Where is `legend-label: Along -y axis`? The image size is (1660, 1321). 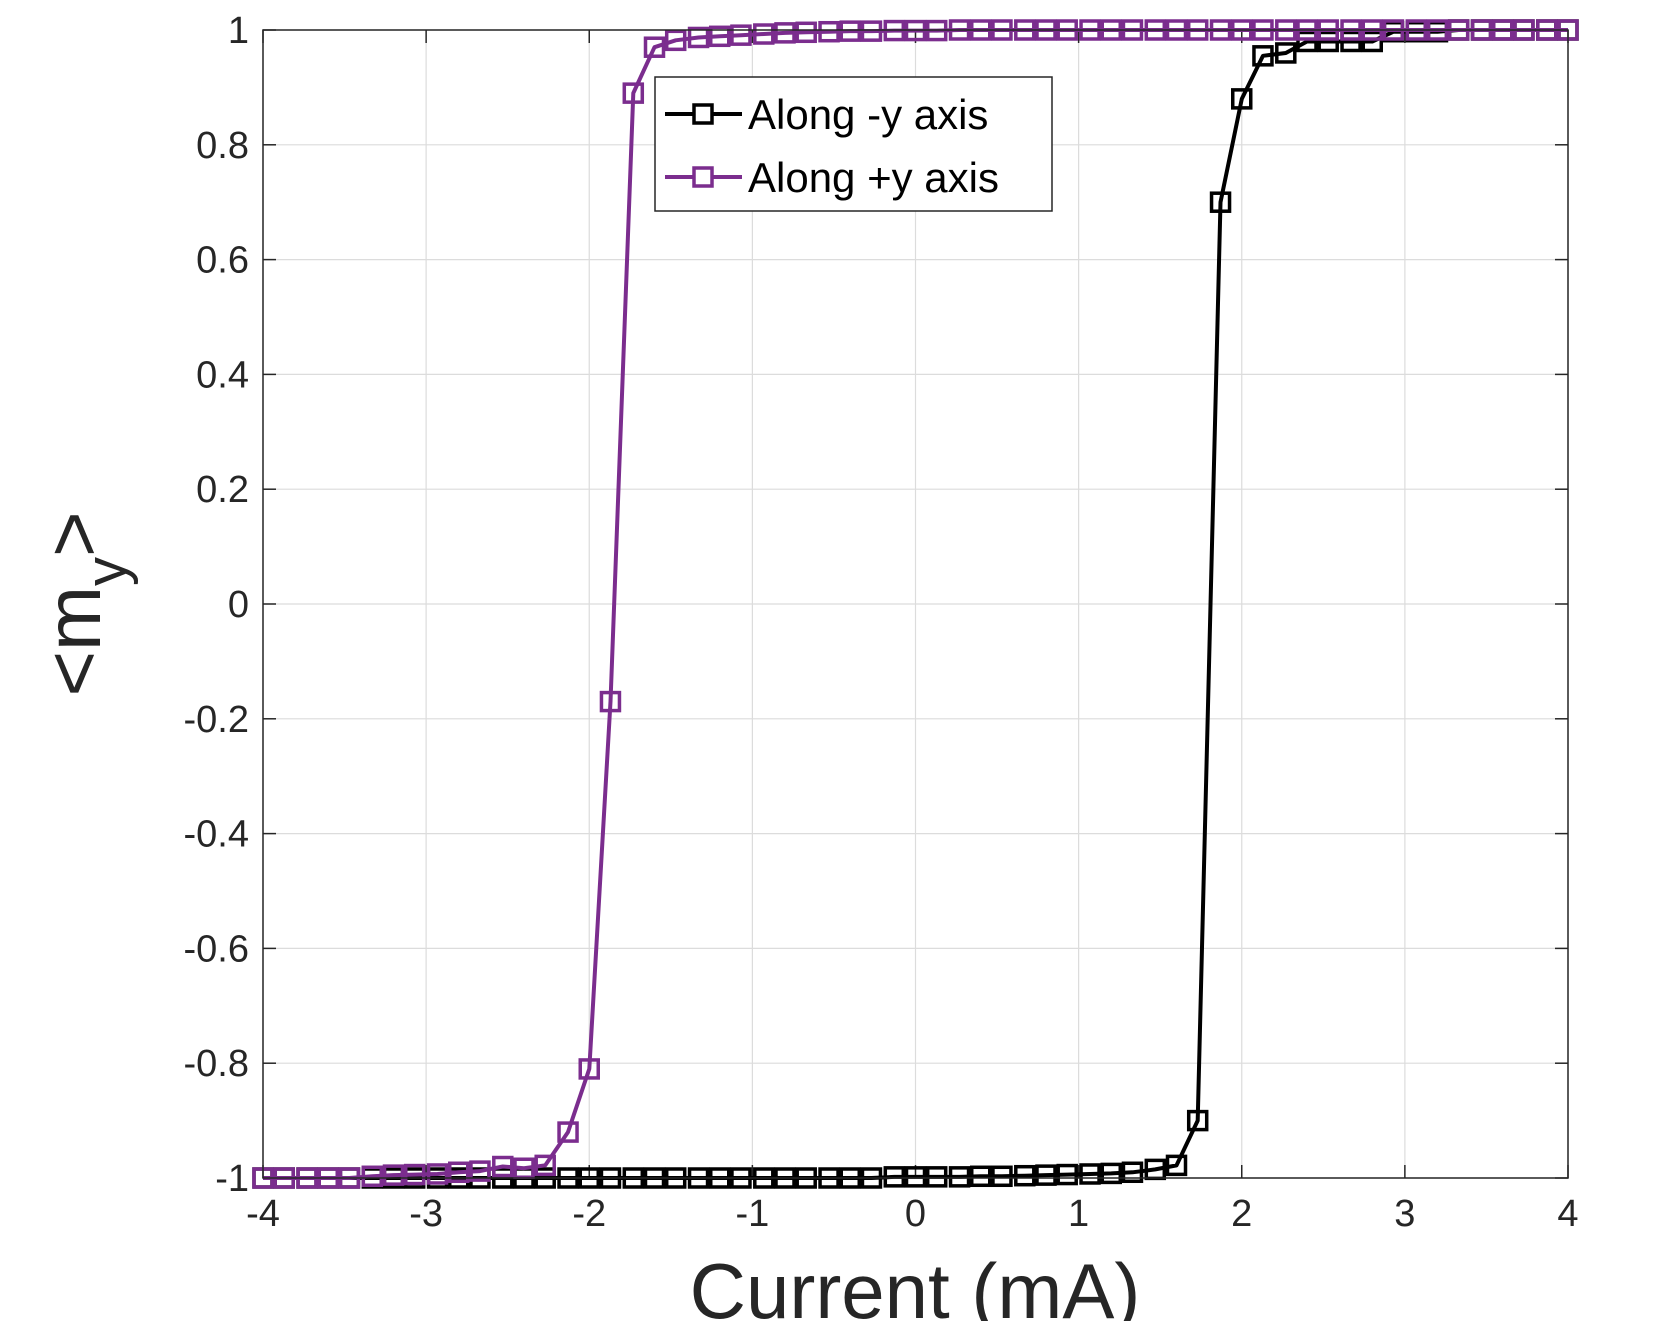
legend-label: Along -y axis is located at coordinates (868, 114).